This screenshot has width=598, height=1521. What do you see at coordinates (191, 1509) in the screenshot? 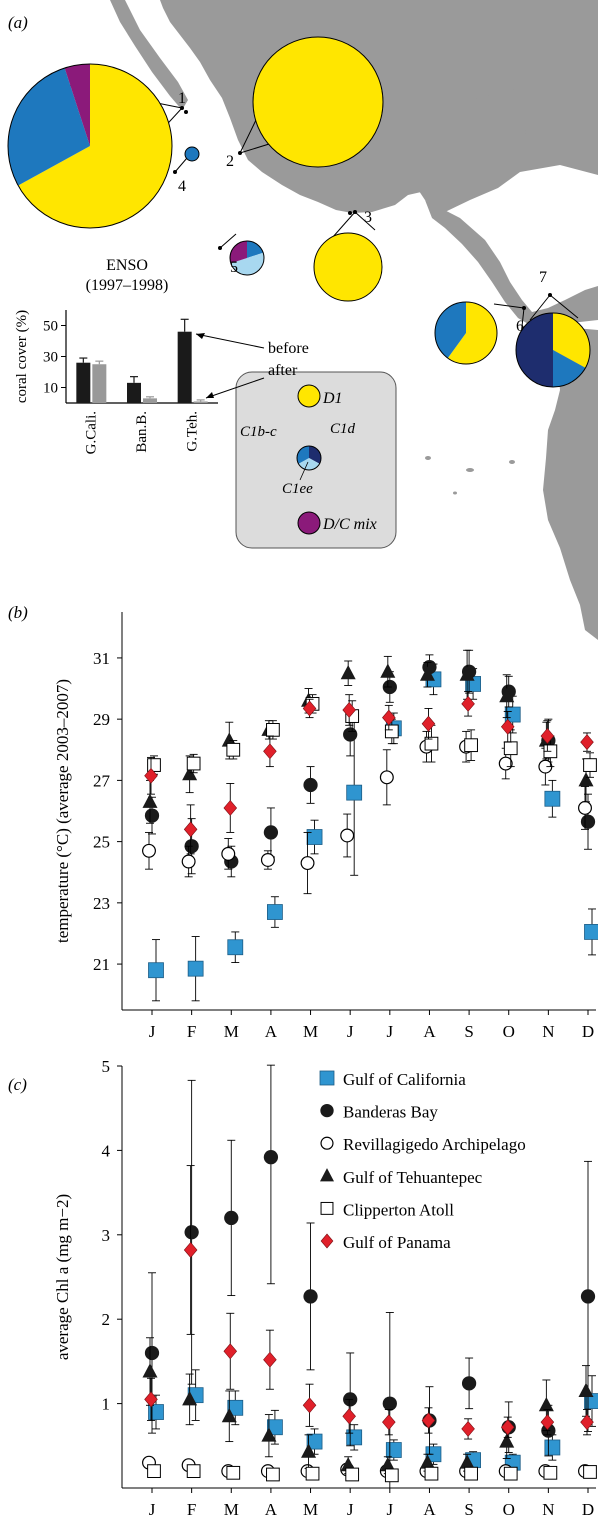
I see `xtick-label: F` at bounding box center [191, 1509].